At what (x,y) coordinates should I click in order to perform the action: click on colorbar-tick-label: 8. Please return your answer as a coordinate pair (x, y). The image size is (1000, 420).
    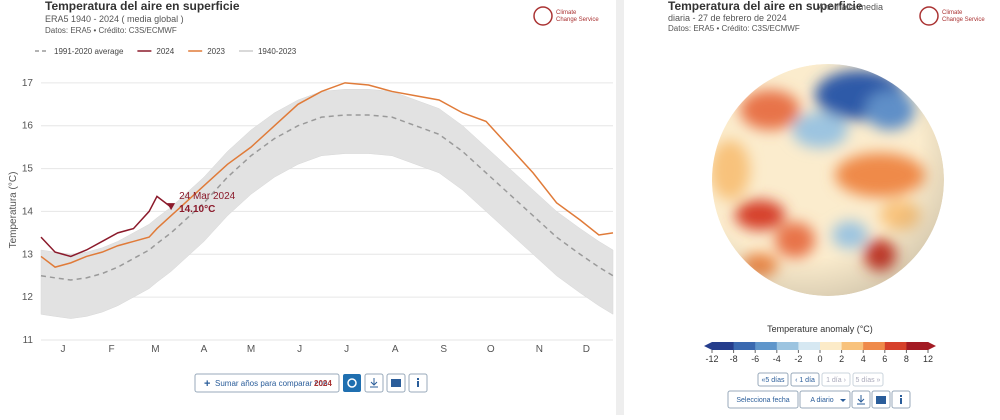
    Looking at the image, I should click on (906, 359).